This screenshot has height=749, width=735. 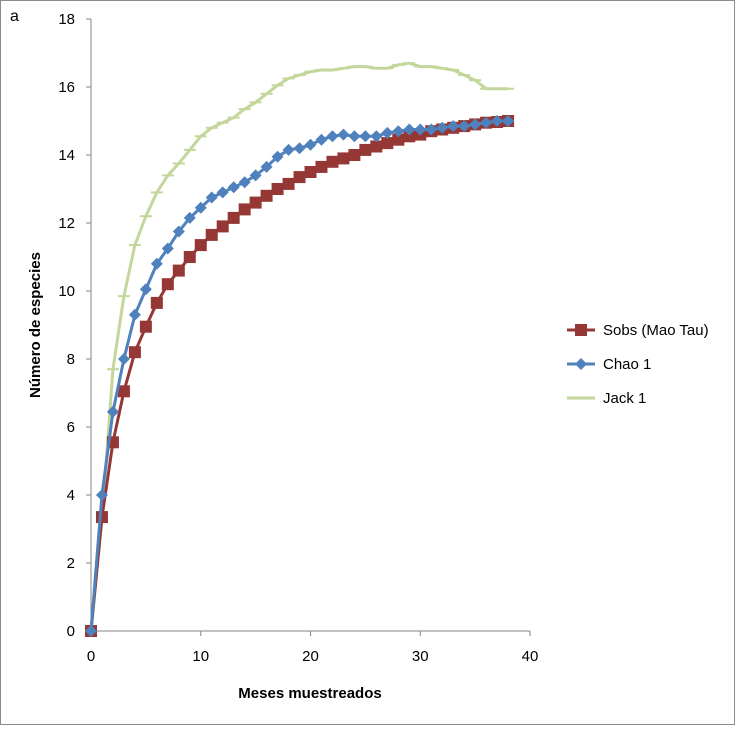 What do you see at coordinates (71, 495) in the screenshot?
I see `y-tick-label: 4` at bounding box center [71, 495].